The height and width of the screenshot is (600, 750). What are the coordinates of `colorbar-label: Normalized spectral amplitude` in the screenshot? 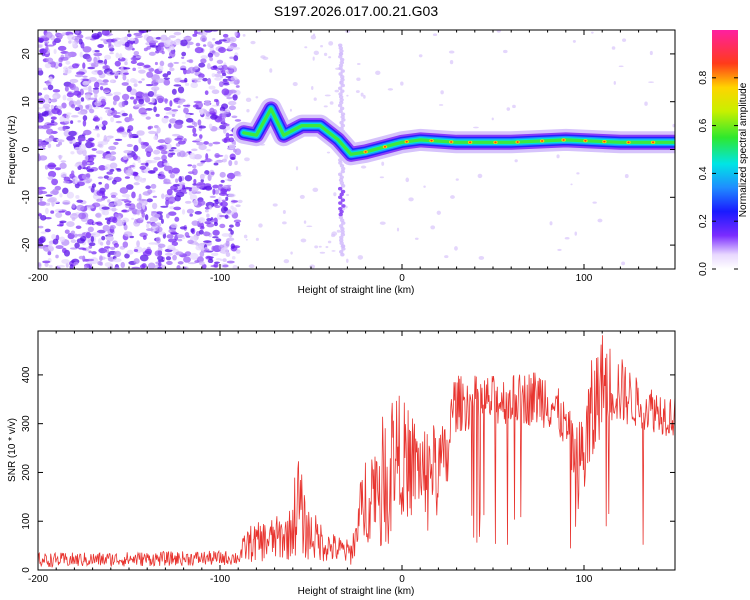 It's located at (743, 149).